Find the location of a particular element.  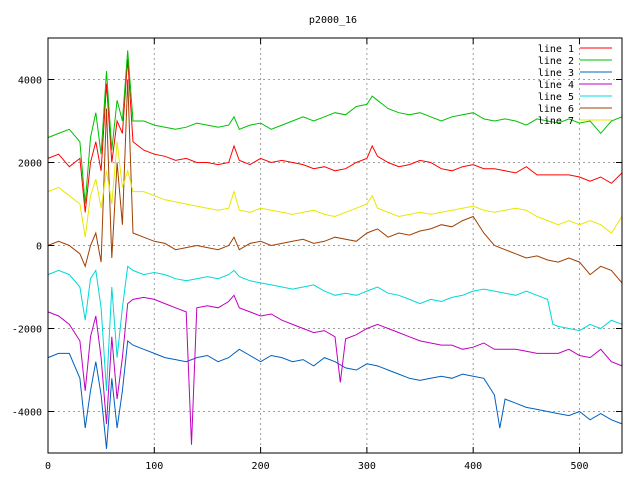

legend-label-6: line 6 is located at coordinates (556, 109).